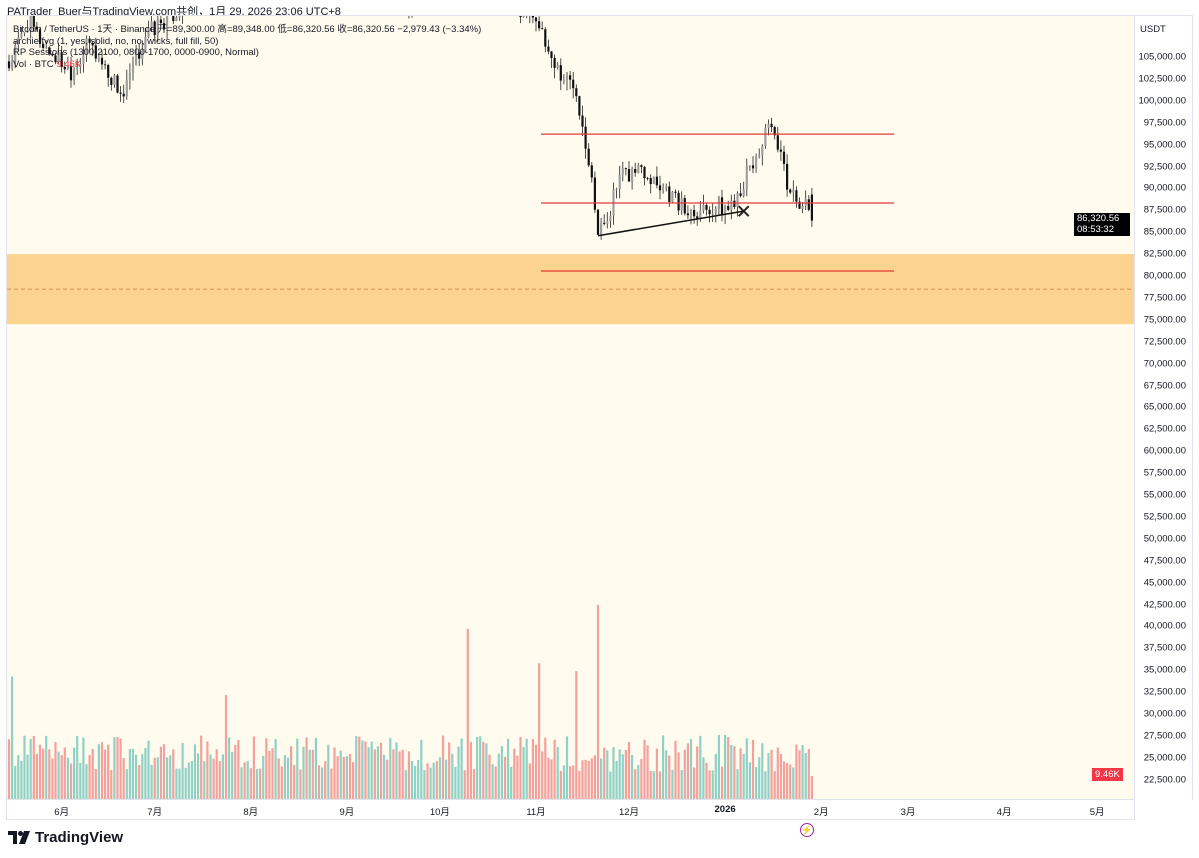 The width and height of the screenshot is (1199, 858). Describe the element at coordinates (1153, 29) in the screenshot. I see `currency-label: USDT` at that location.